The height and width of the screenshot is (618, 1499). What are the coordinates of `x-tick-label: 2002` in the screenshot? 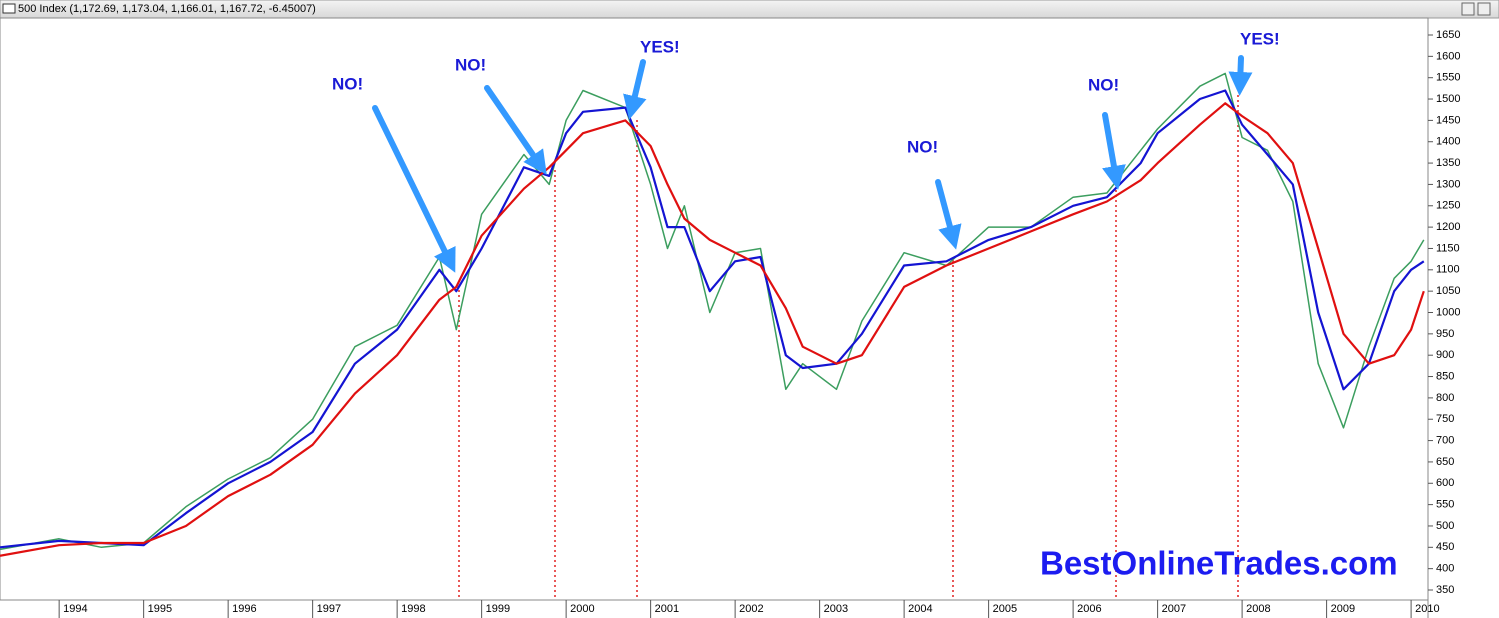 It's located at (751, 609).